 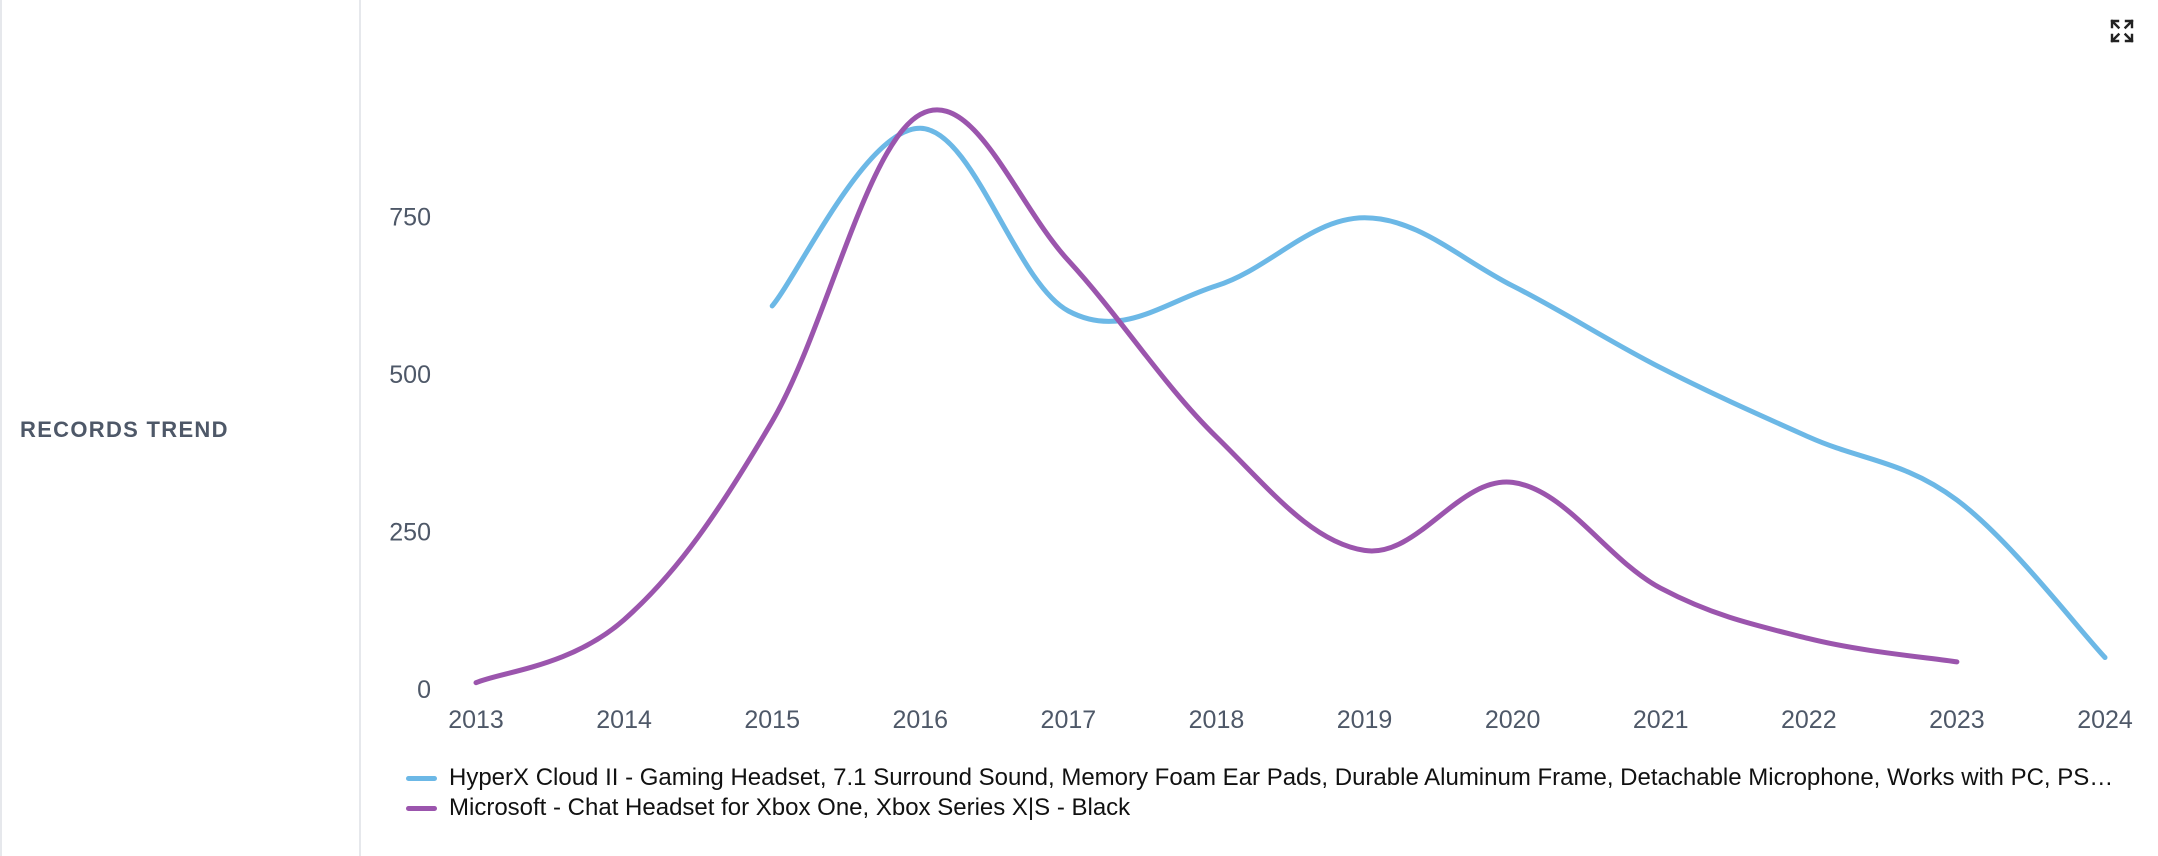 I want to click on x-tick-label: 2021, so click(x=1661, y=720).